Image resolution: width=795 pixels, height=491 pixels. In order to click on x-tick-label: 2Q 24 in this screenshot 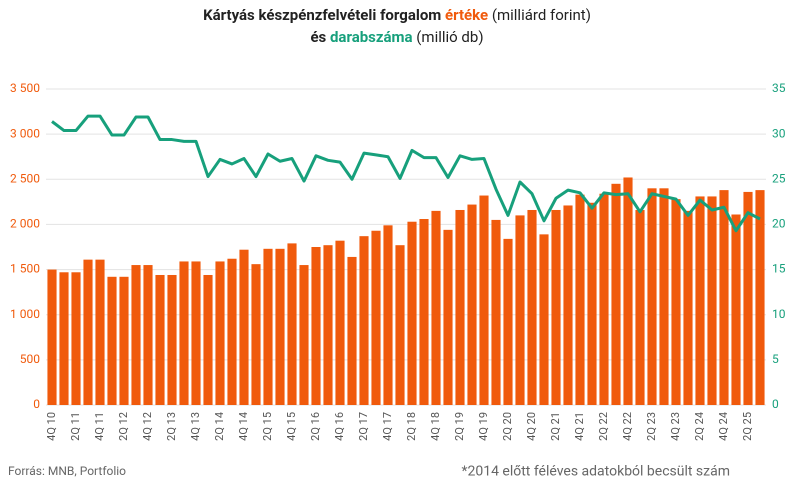, I will do `click(699, 426)`.